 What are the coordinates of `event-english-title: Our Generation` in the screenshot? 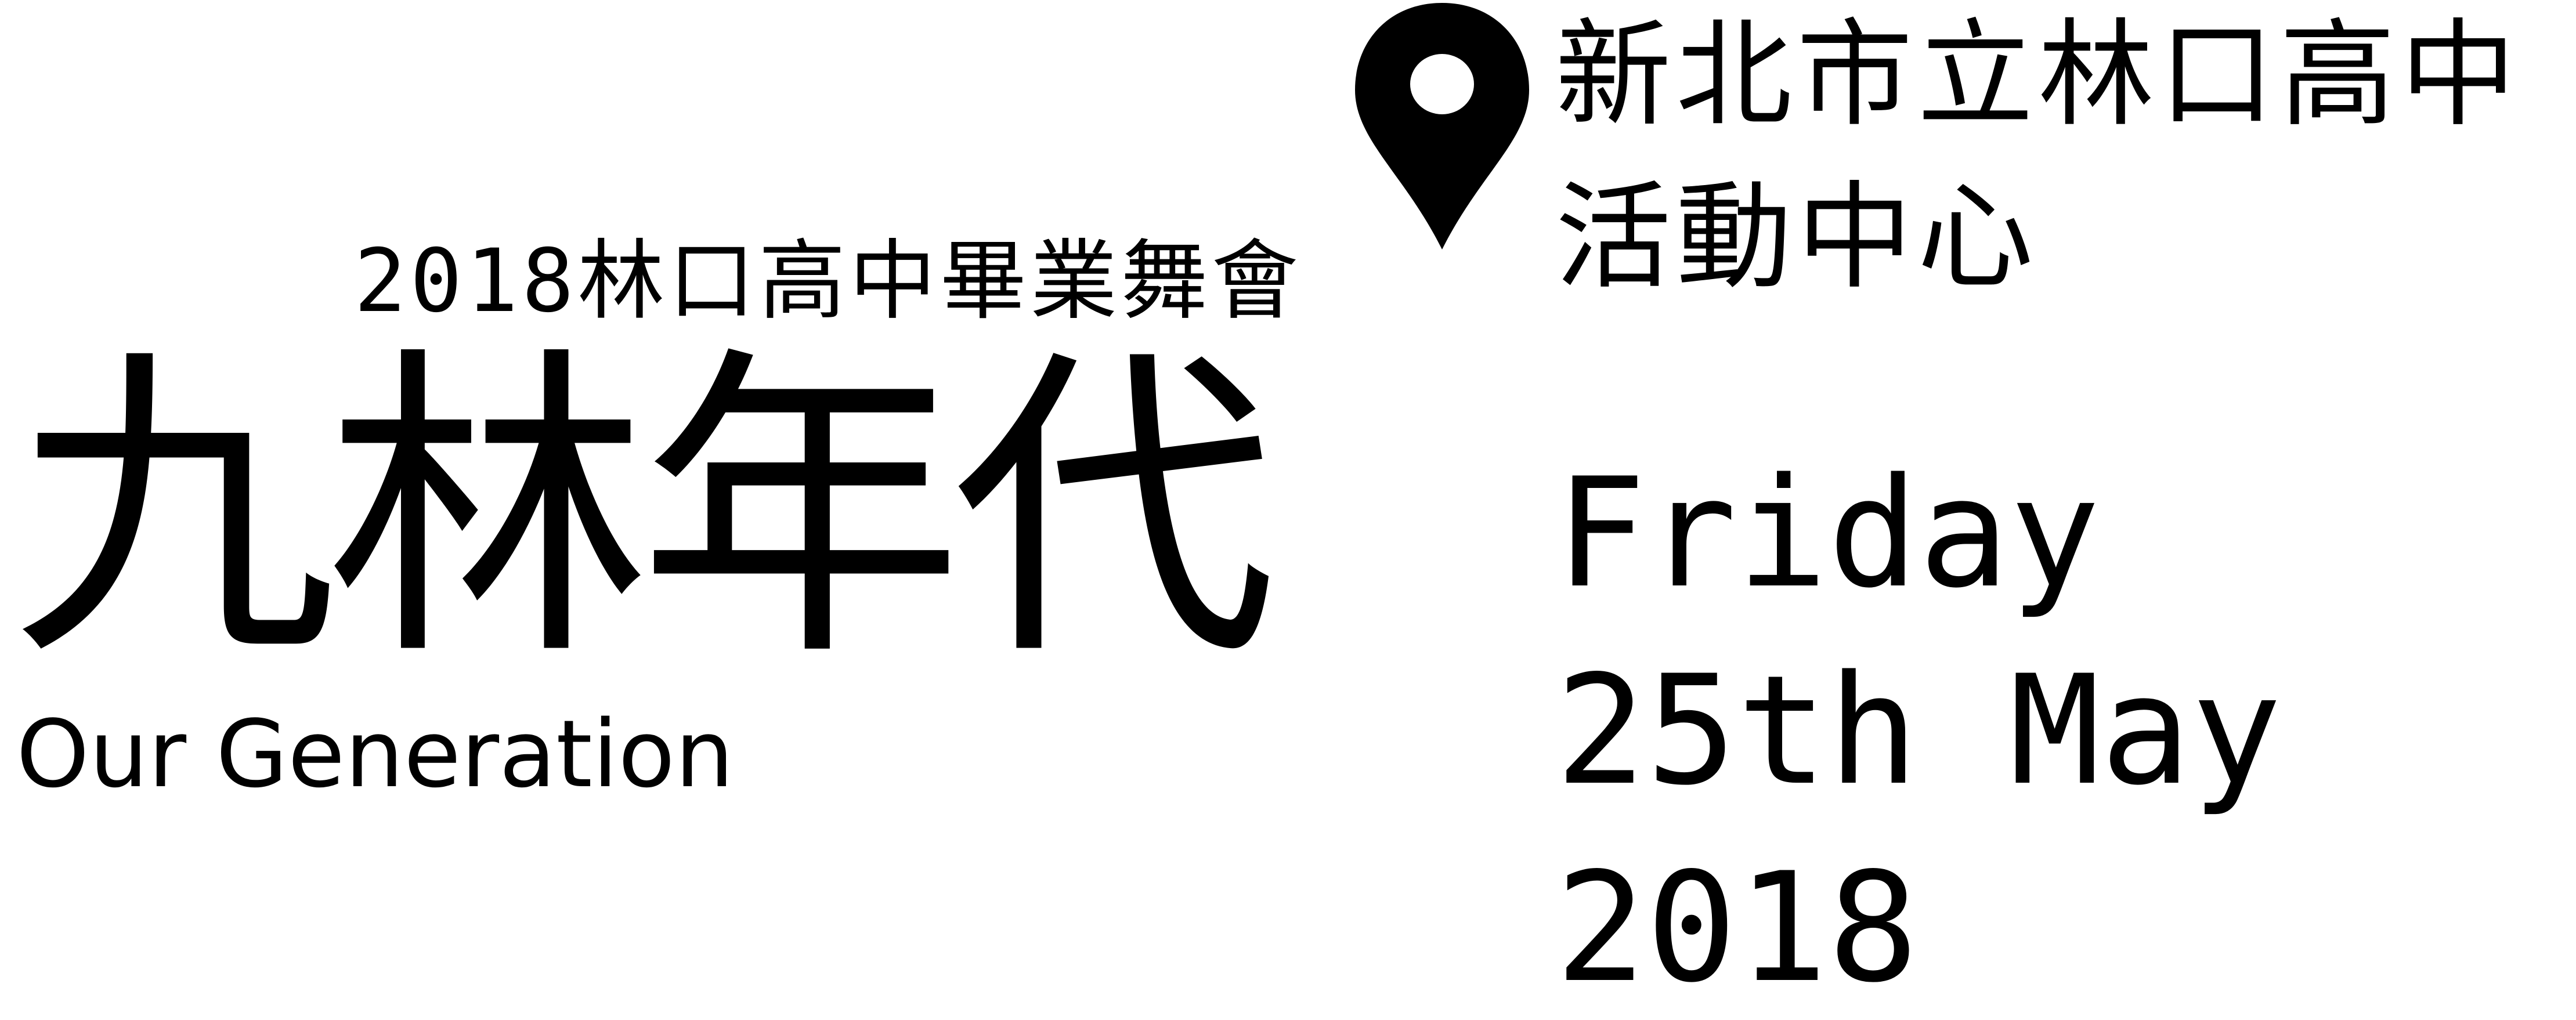 It's located at (375, 754).